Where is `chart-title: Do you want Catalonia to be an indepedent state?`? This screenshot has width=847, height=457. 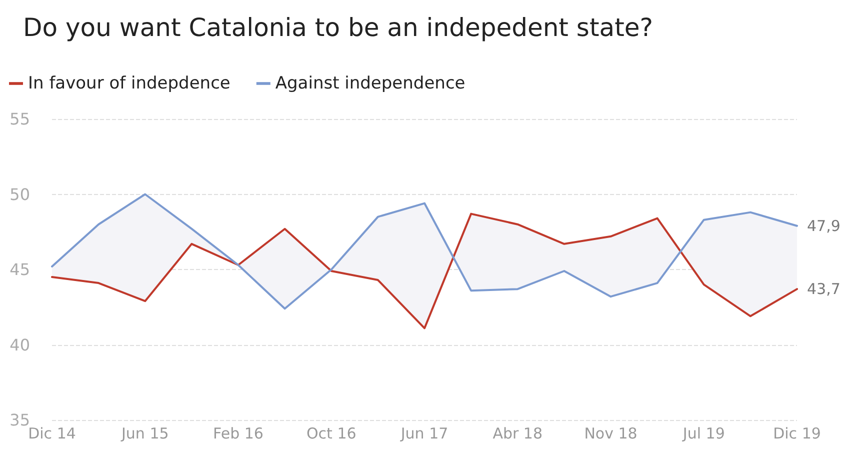
chart-title: Do you want Catalonia to be an indepedent state? is located at coordinates (338, 27).